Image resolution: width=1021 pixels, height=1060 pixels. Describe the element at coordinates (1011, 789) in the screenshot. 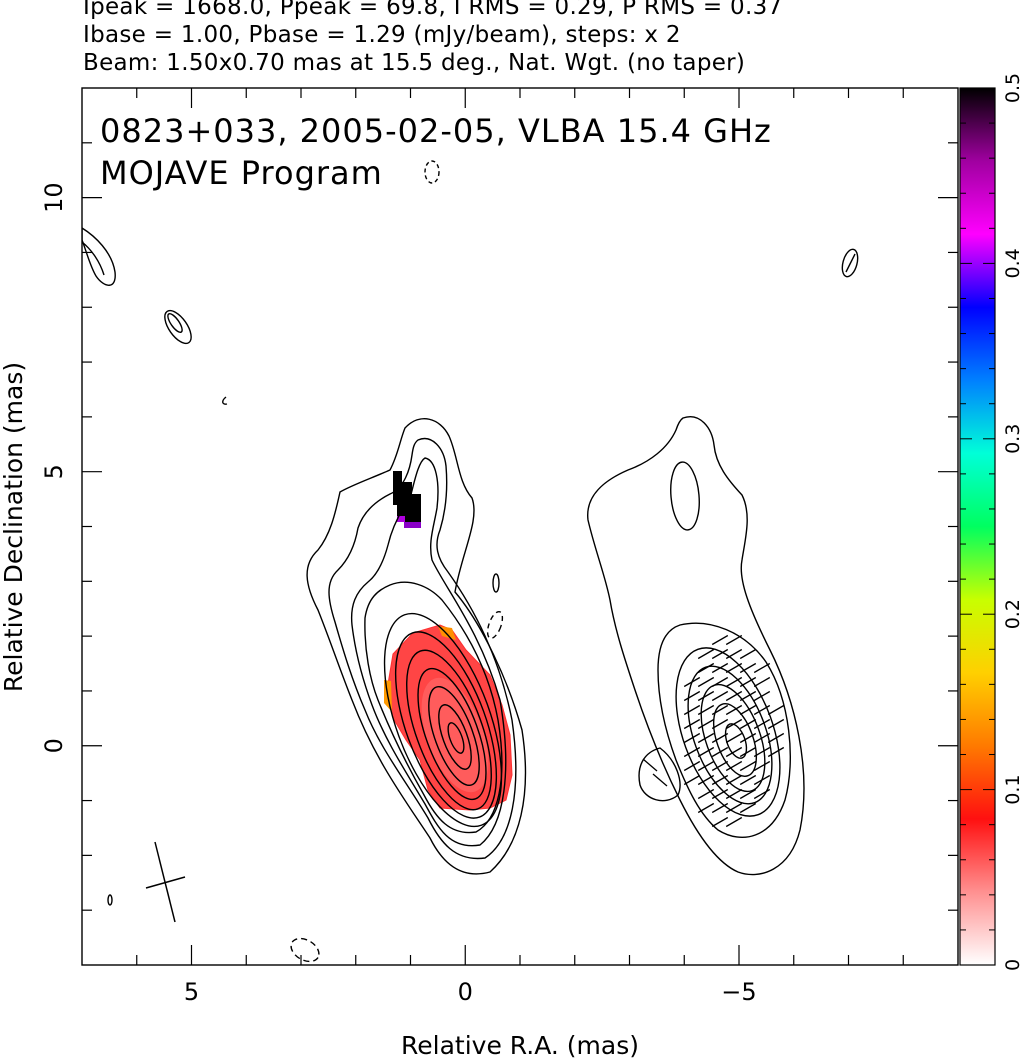

I see `colorbar-tick-label: 0.1` at that location.